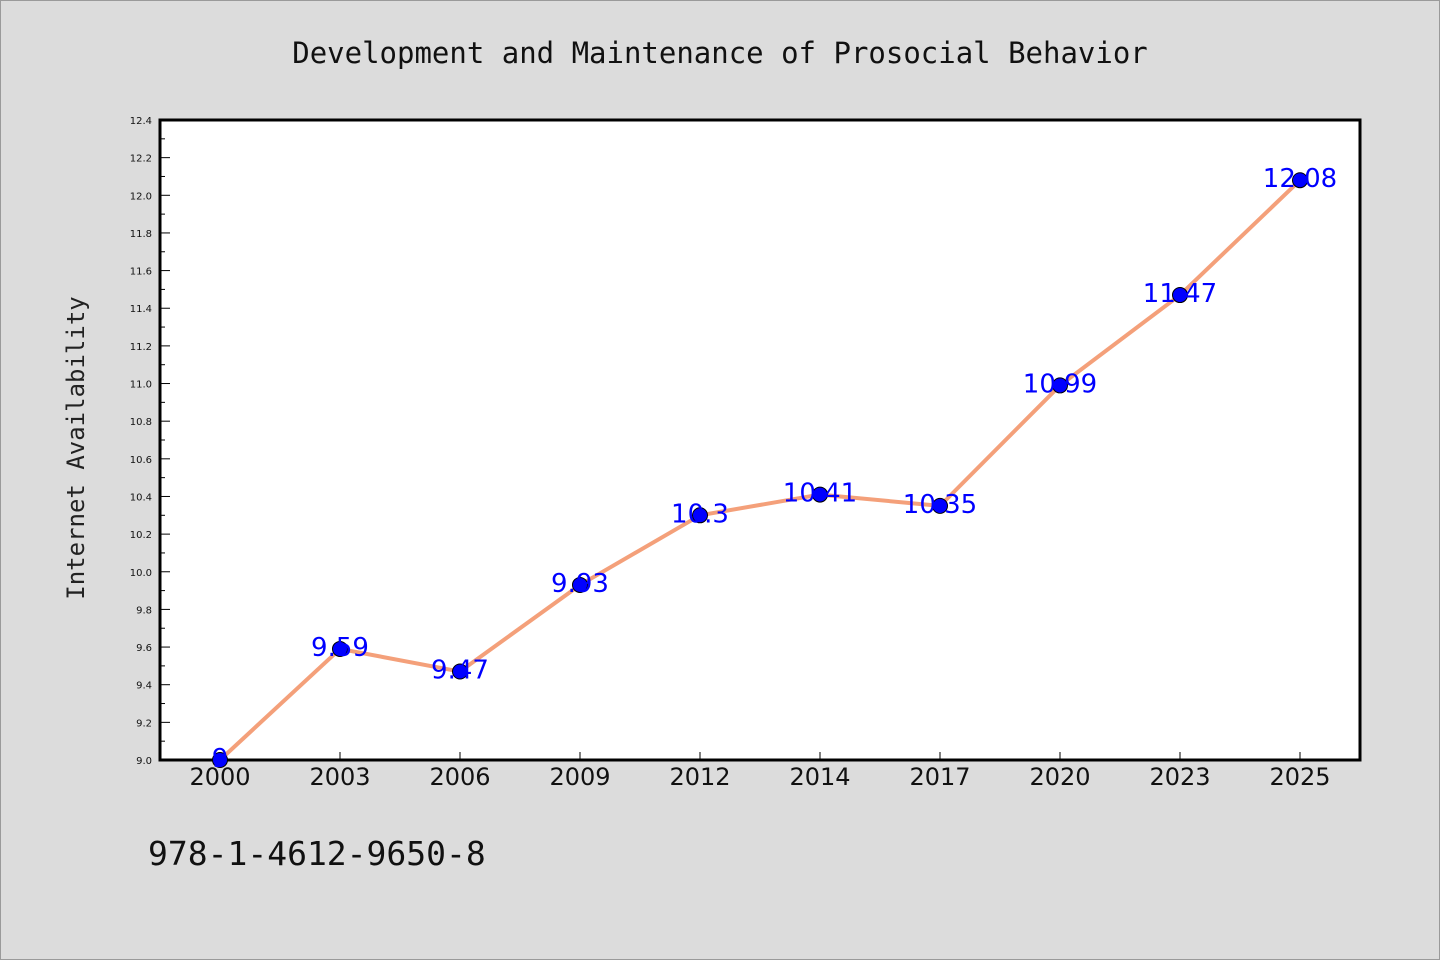  What do you see at coordinates (939, 777) in the screenshot?
I see `x-tick-label: 2017` at bounding box center [939, 777].